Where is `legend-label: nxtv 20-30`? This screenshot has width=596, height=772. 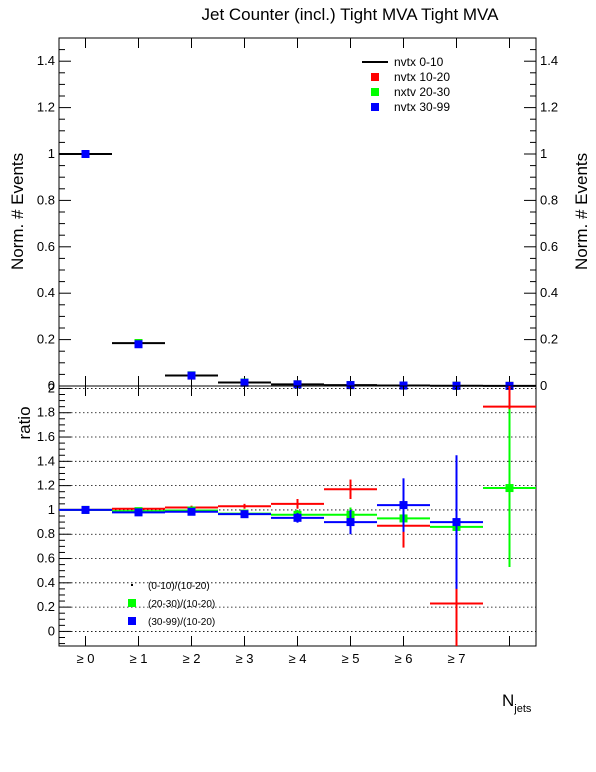 legend-label: nxtv 20-30 is located at coordinates (422, 92).